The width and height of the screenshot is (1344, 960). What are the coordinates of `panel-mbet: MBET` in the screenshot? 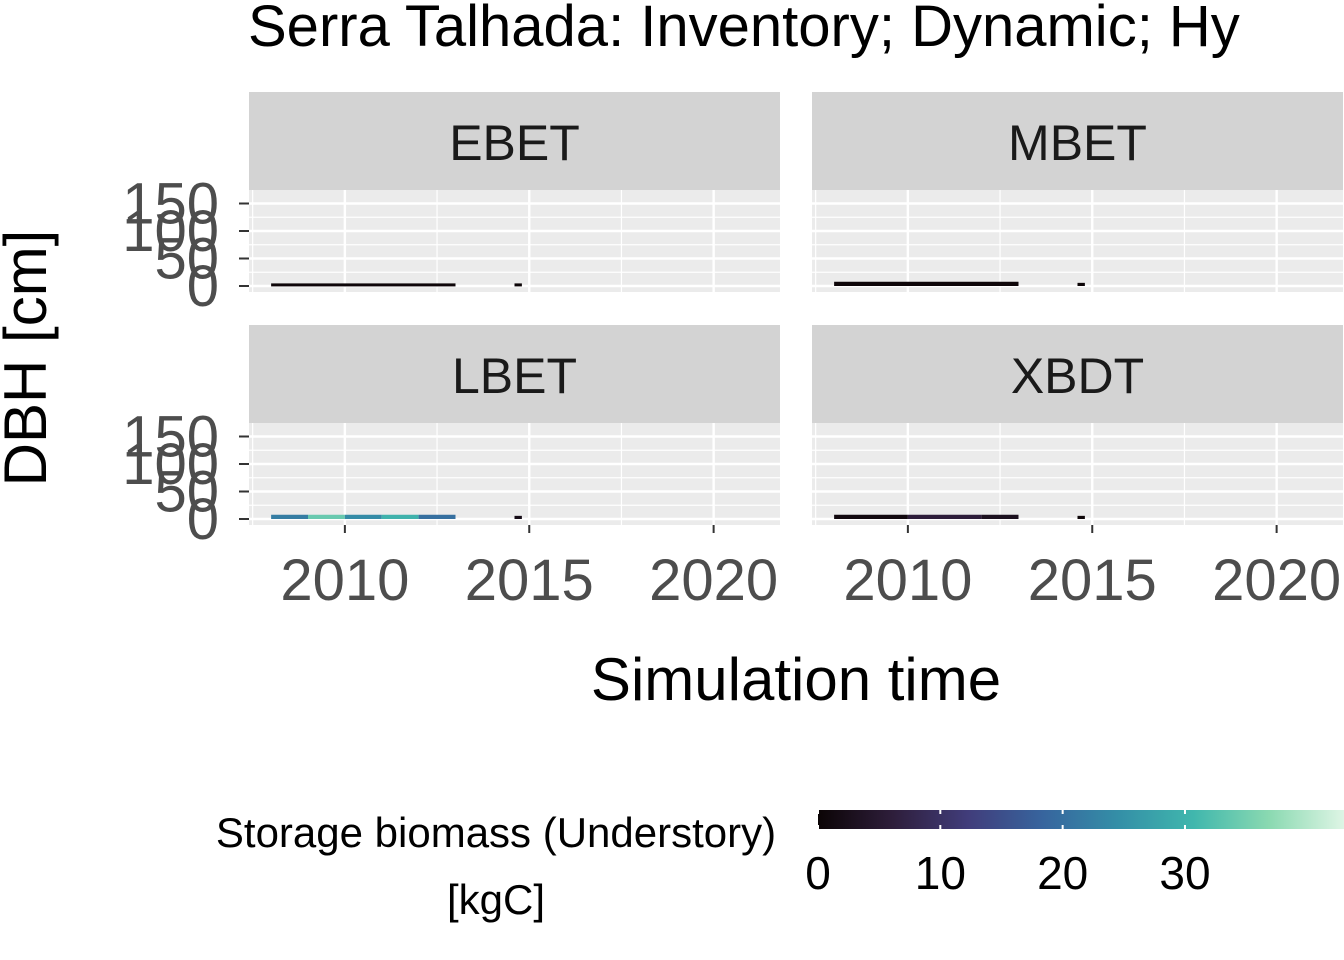 It's located at (1077, 192).